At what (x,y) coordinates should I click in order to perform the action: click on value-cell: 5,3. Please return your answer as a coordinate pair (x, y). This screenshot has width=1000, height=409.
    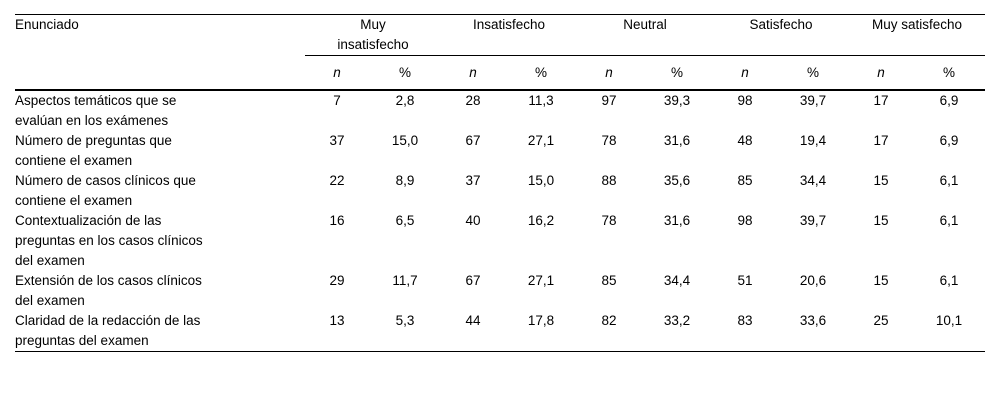
    Looking at the image, I should click on (405, 320).